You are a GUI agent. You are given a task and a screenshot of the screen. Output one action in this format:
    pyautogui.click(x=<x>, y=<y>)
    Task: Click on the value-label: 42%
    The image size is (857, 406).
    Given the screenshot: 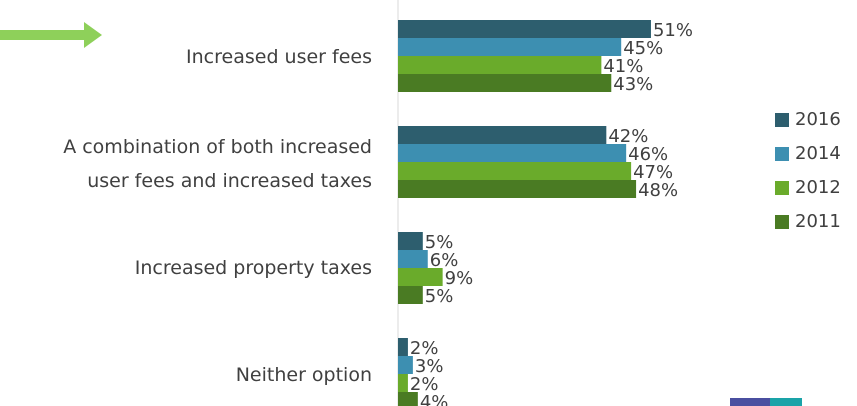 What is the action you would take?
    pyautogui.click(x=628, y=136)
    